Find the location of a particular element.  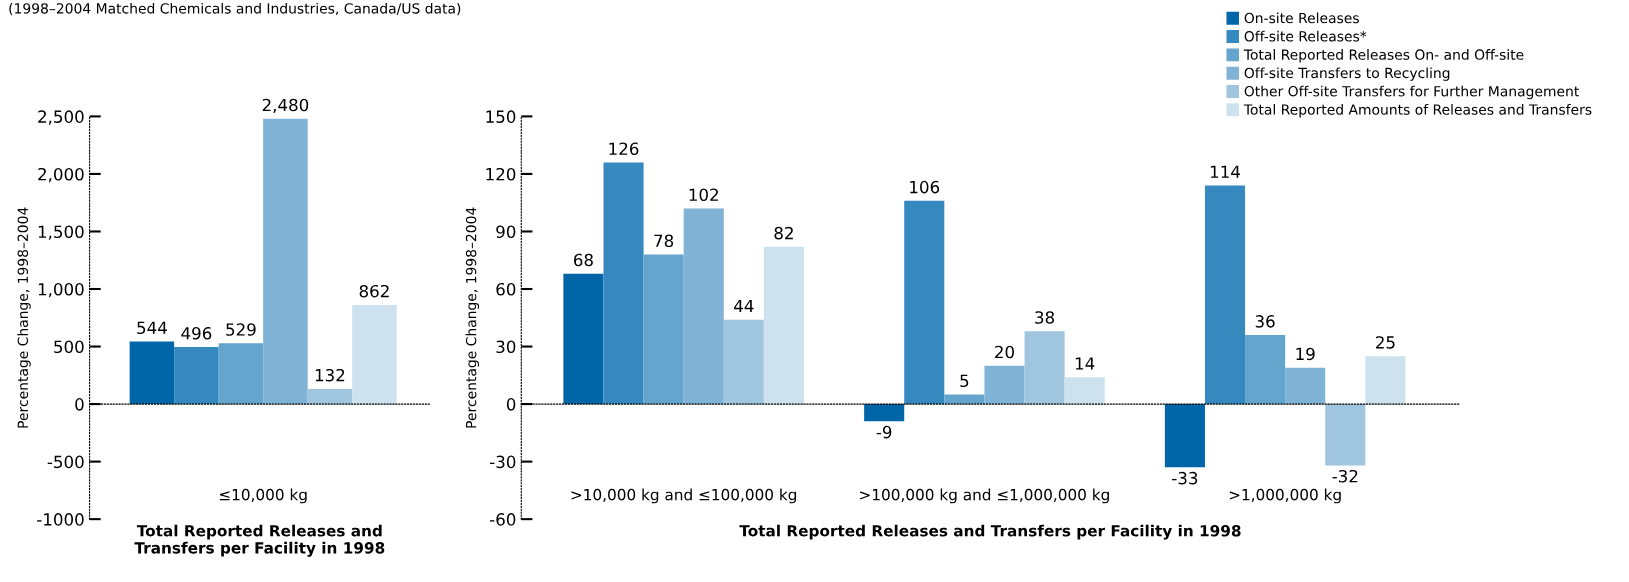

y-tick-label: 60 is located at coordinates (506, 289).